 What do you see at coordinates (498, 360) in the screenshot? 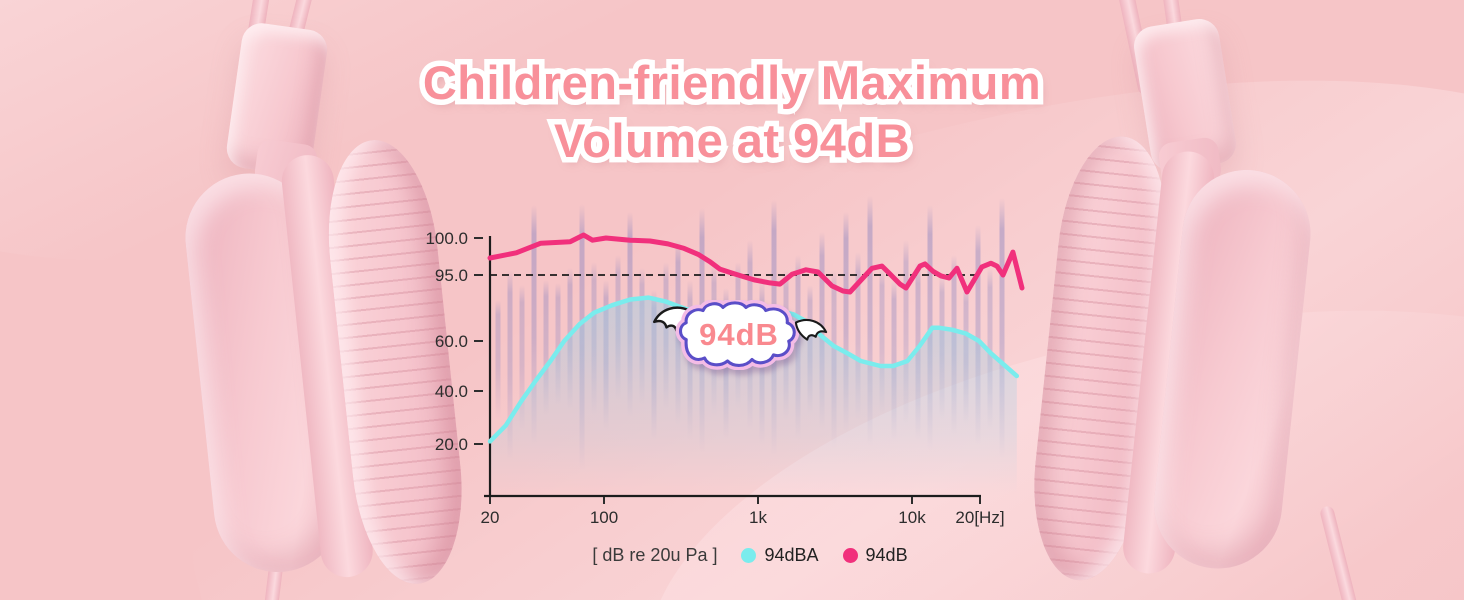
I see `spectrum-bar` at bounding box center [498, 360].